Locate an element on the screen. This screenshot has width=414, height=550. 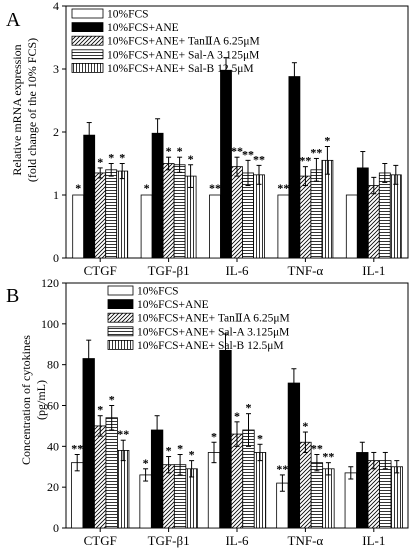
b-ytick-label: 20 is located at coordinates (53, 487).